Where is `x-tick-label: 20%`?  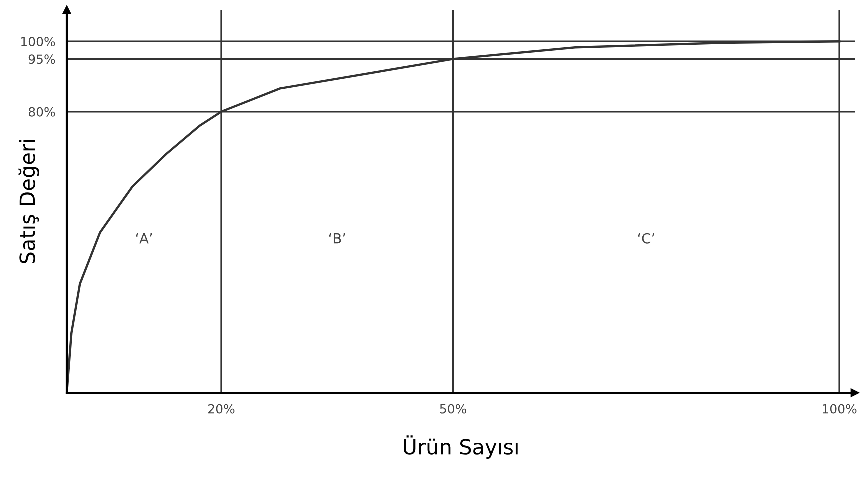 x-tick-label: 20% is located at coordinates (221, 409).